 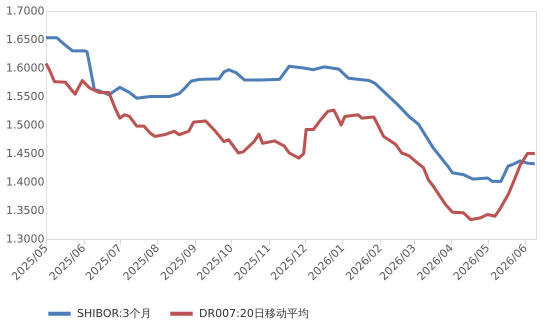 I want to click on legend-label: SHIBOR:3个月, so click(x=114, y=313).